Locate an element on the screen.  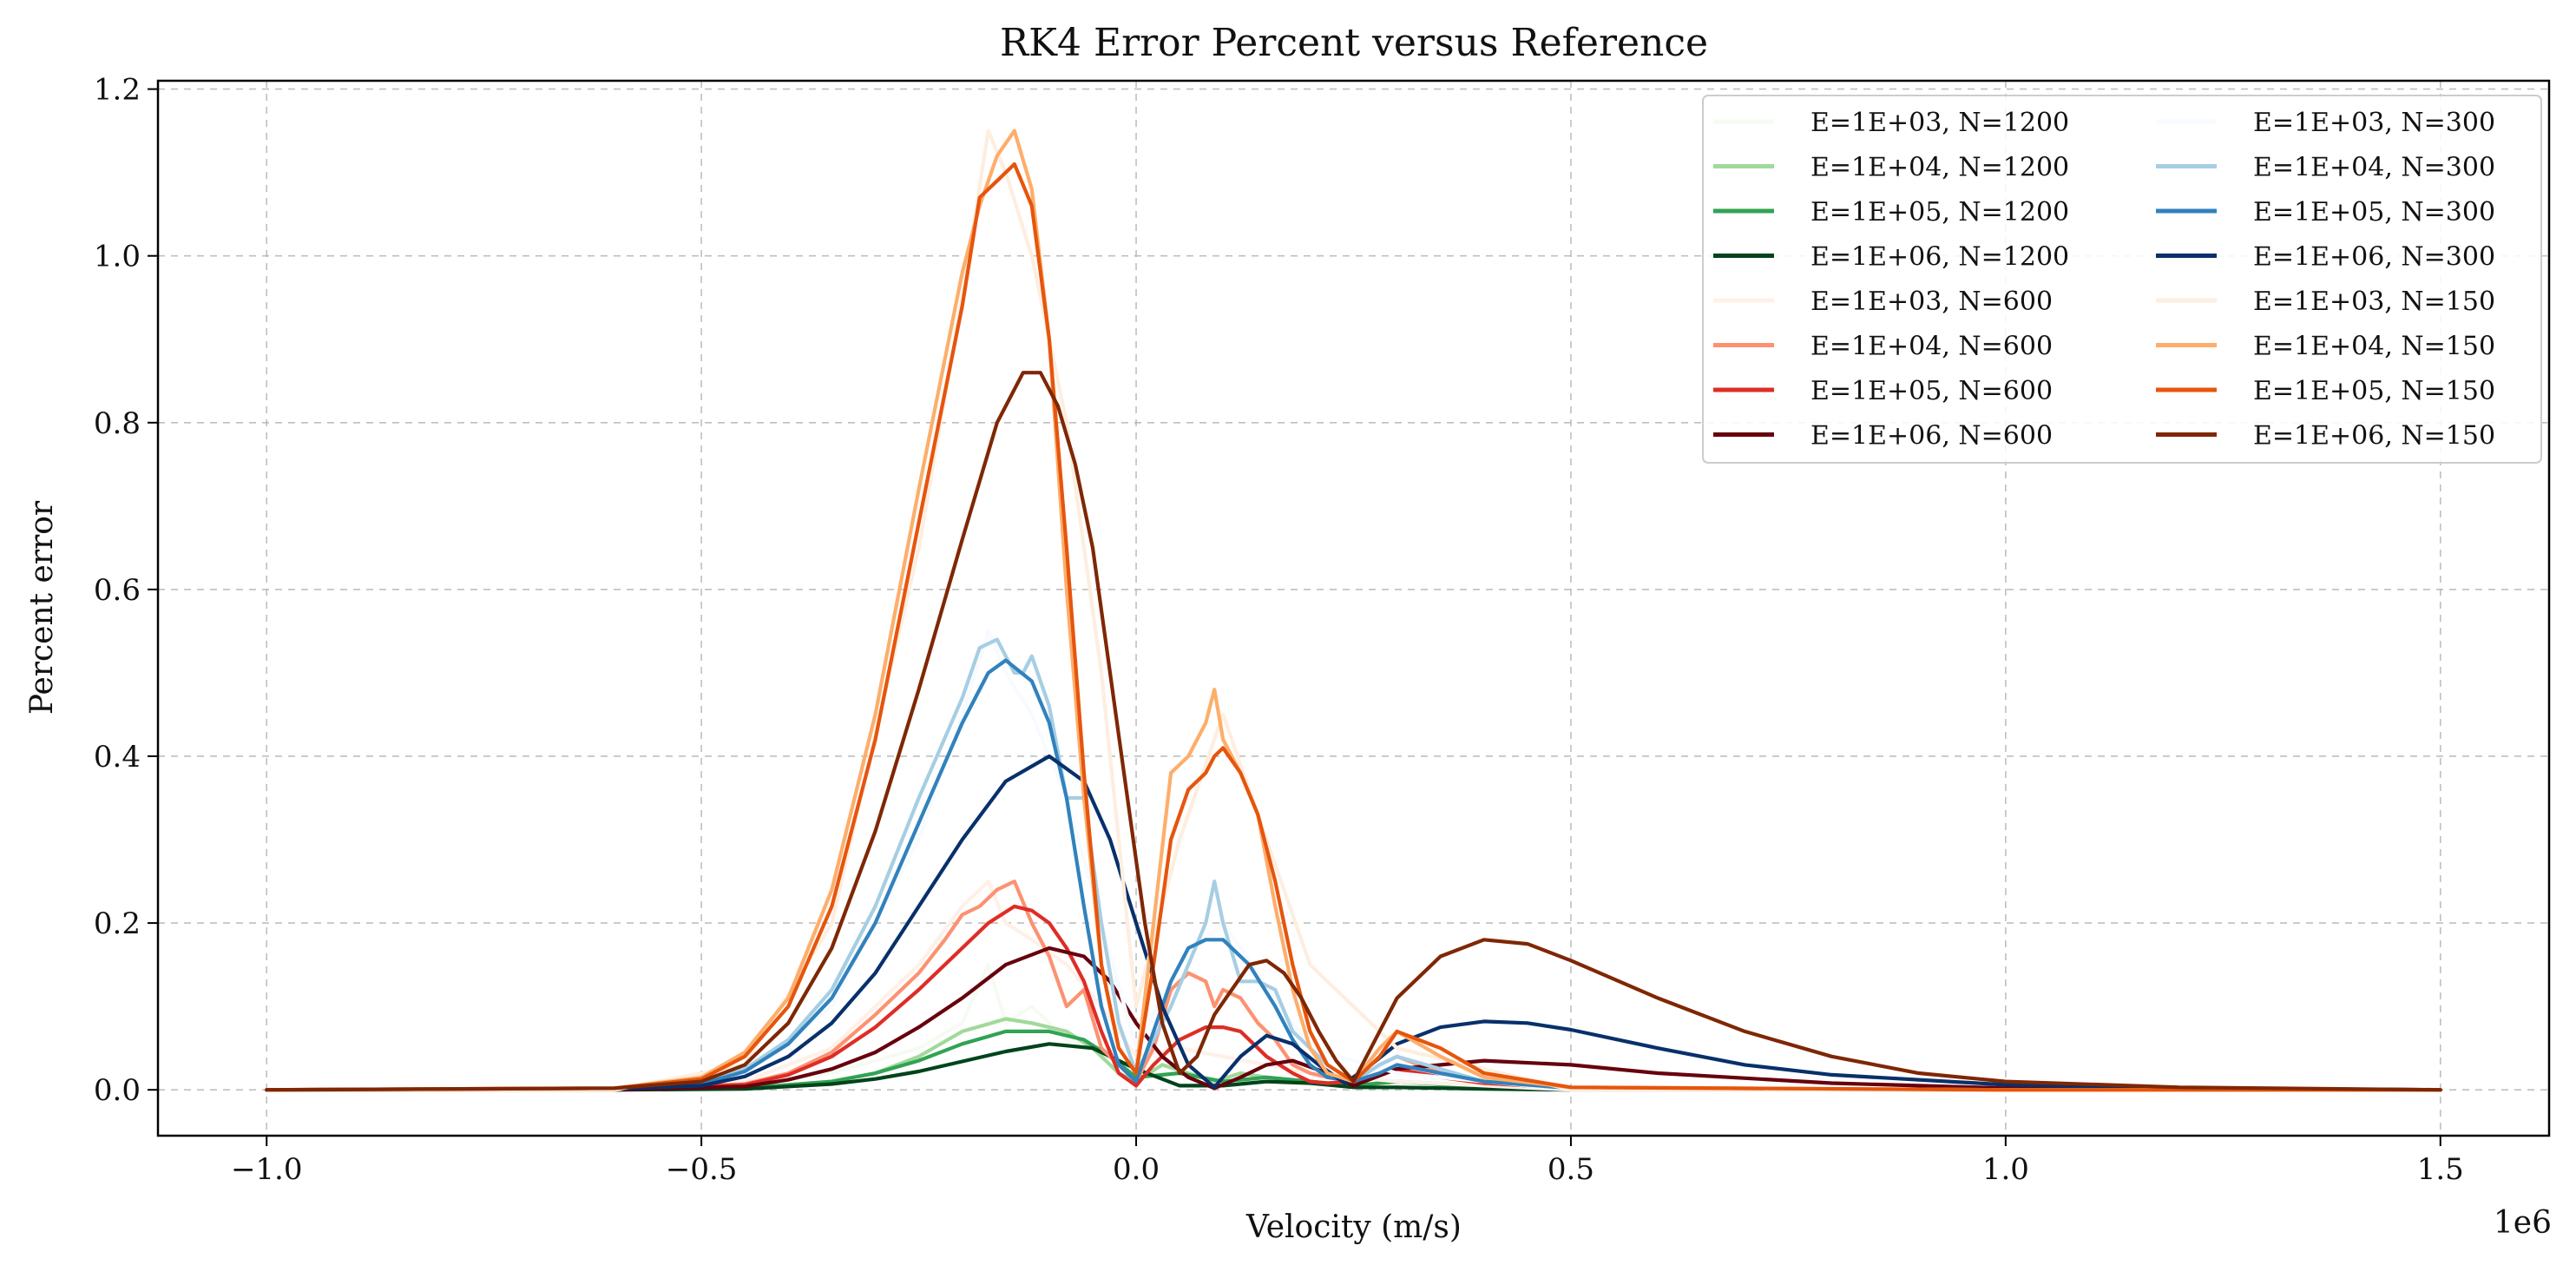
x-tick-label: 1.0 is located at coordinates (2005, 1169).